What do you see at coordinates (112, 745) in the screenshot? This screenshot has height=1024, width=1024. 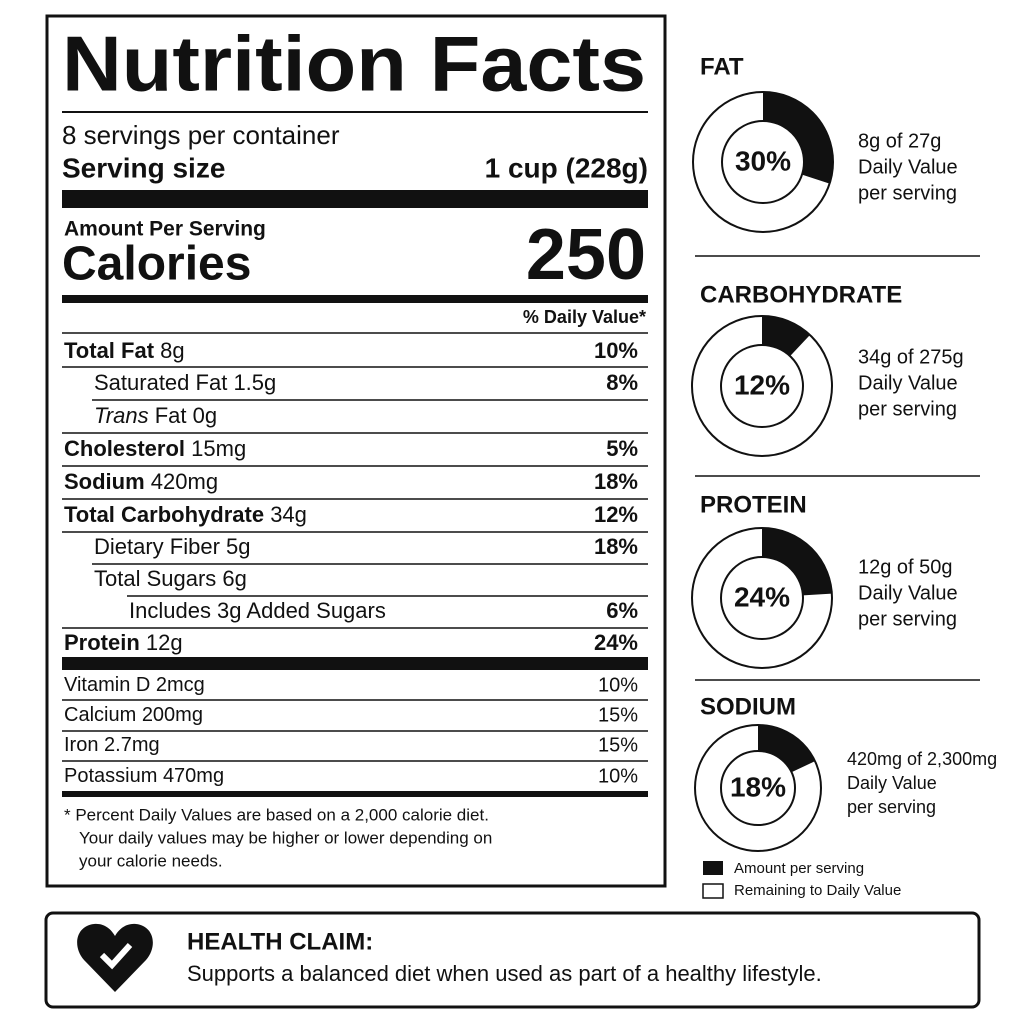 I see `vitamin: Iron 2.7mg` at bounding box center [112, 745].